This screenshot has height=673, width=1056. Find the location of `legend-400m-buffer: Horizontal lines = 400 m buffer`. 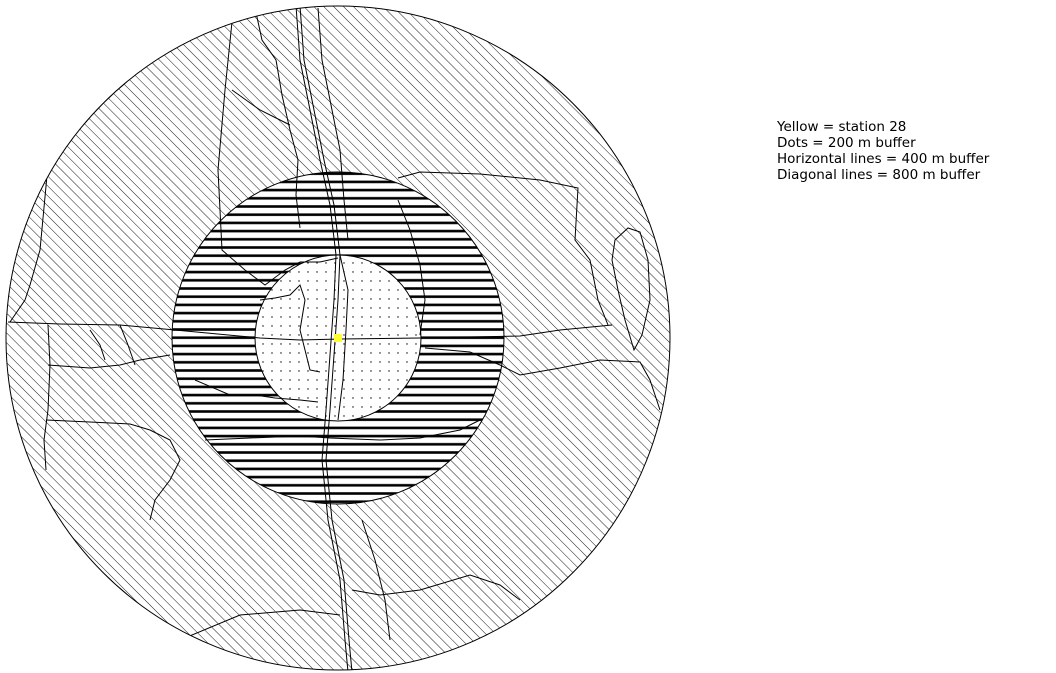

legend-400m-buffer: Horizontal lines = 400 m buffer is located at coordinates (883, 159).